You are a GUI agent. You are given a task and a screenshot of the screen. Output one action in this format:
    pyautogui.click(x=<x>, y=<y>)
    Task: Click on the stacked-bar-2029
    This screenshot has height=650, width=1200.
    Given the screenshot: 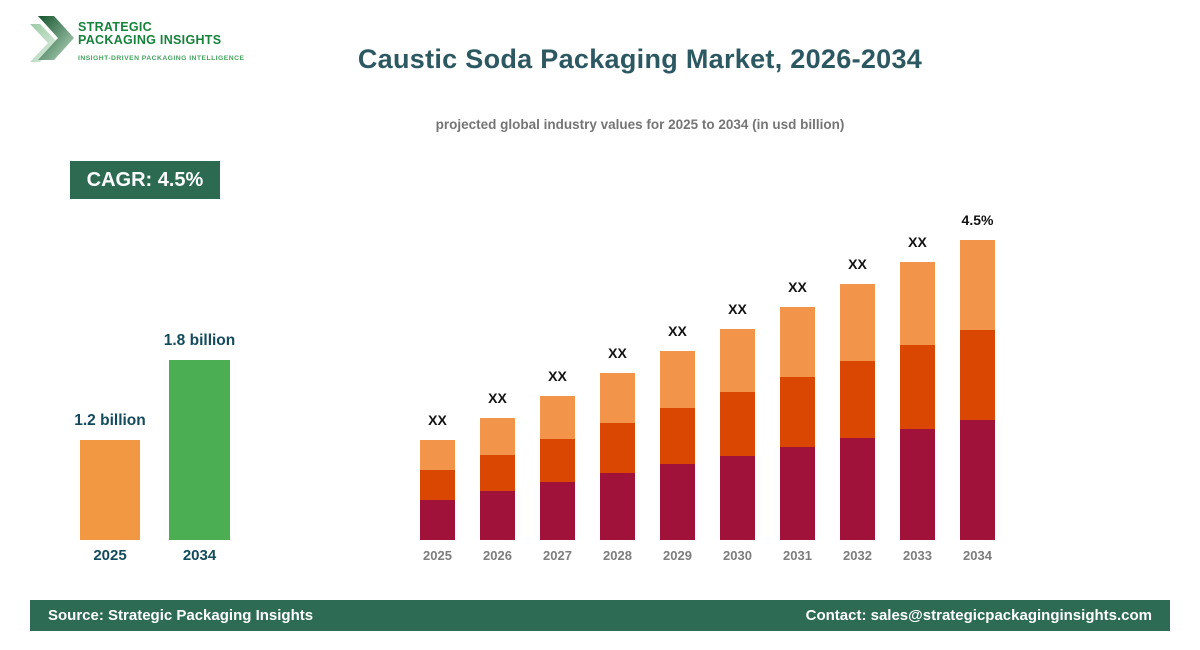 What is the action you would take?
    pyautogui.click(x=677, y=445)
    